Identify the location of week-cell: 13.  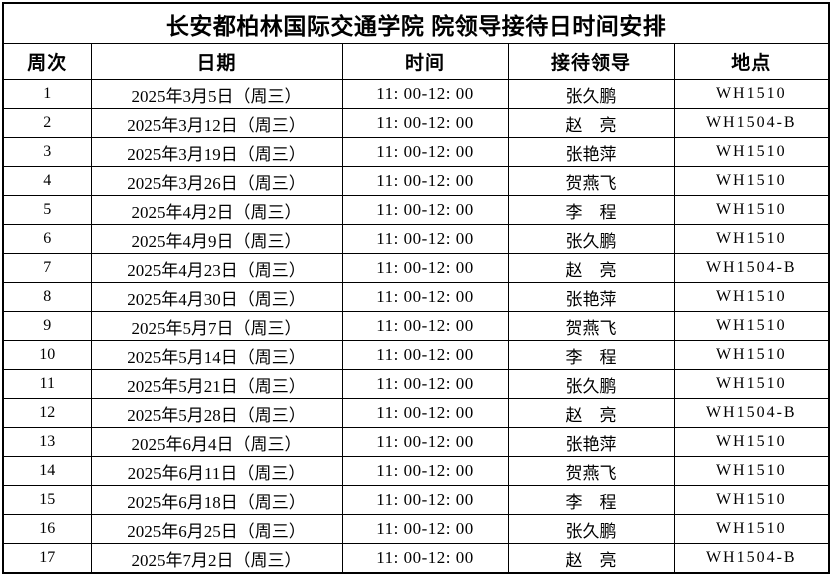
(47, 442).